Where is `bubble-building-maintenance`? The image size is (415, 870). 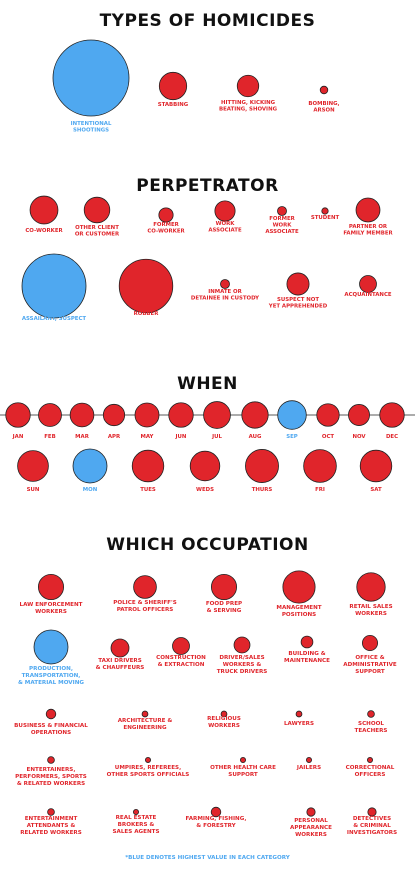
bubble-building-maintenance is located at coordinates (307, 642).